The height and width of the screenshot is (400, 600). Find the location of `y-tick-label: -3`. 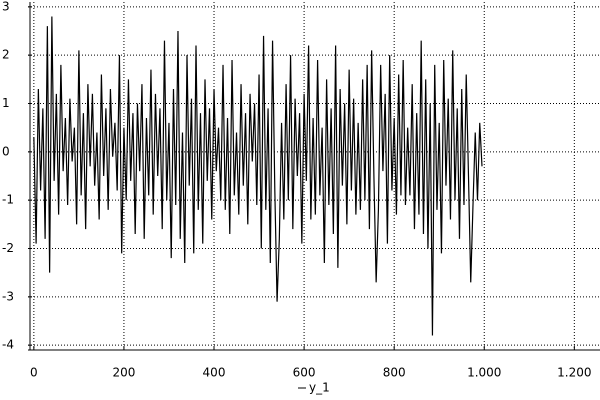

y-tick-label: -3 is located at coordinates (8, 296).